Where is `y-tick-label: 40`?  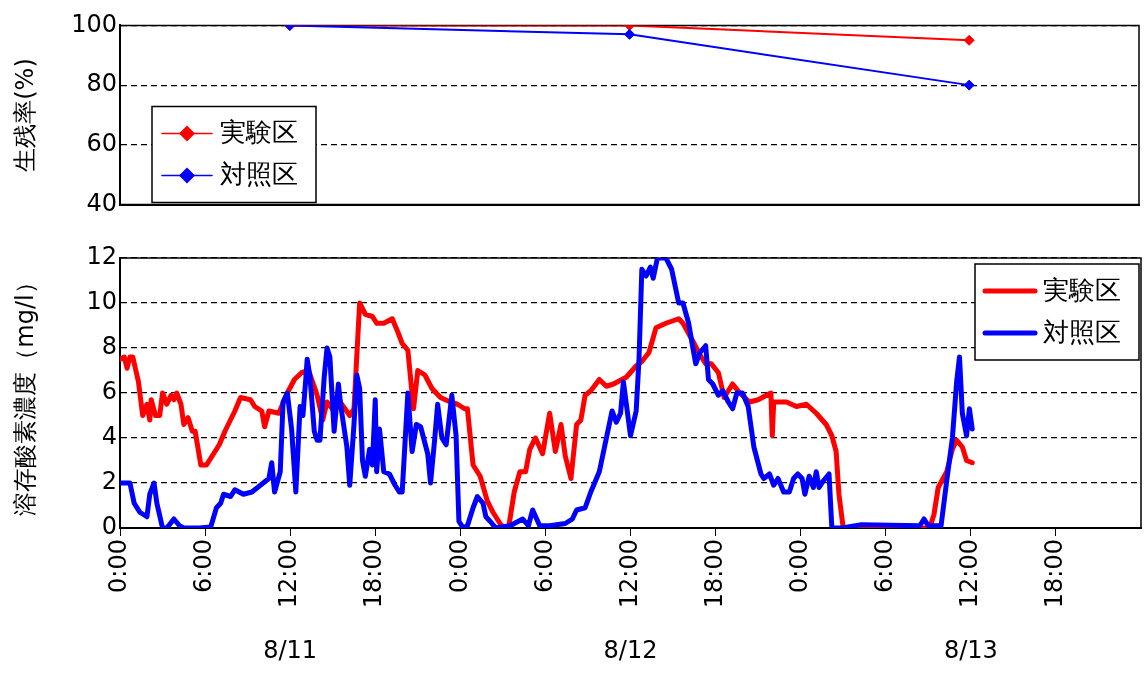 y-tick-label: 40 is located at coordinates (101, 202).